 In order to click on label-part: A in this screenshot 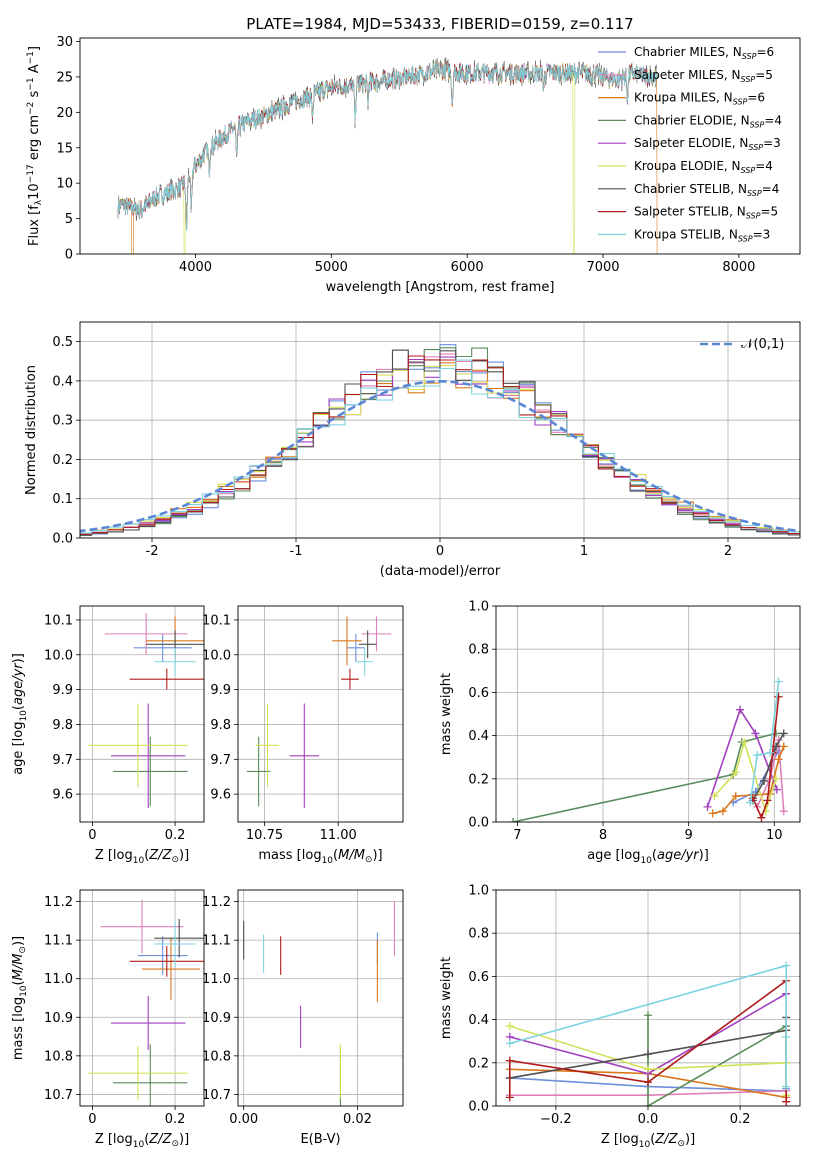, I will do `click(34, 70)`.